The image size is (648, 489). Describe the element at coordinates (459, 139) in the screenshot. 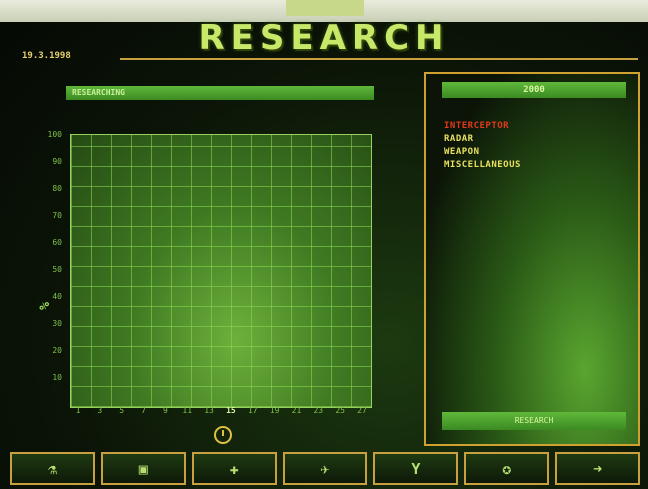

I see `research-option-radar: RADAR` at that location.